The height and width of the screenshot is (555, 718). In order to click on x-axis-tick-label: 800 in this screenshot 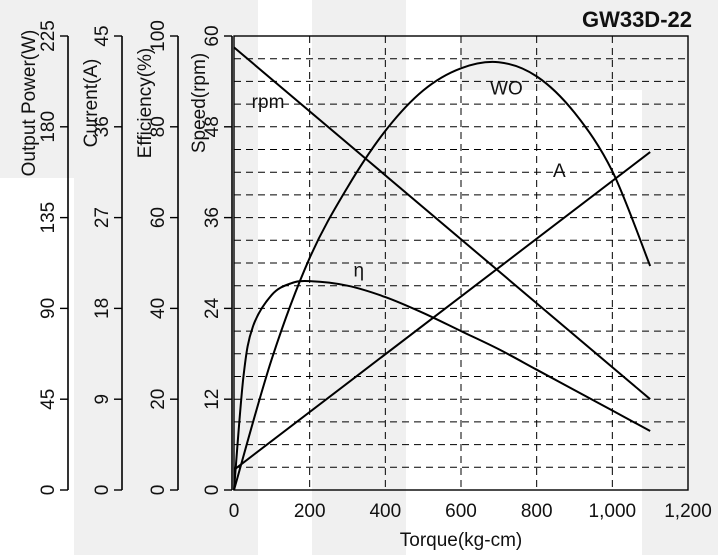, I will do `click(537, 511)`.